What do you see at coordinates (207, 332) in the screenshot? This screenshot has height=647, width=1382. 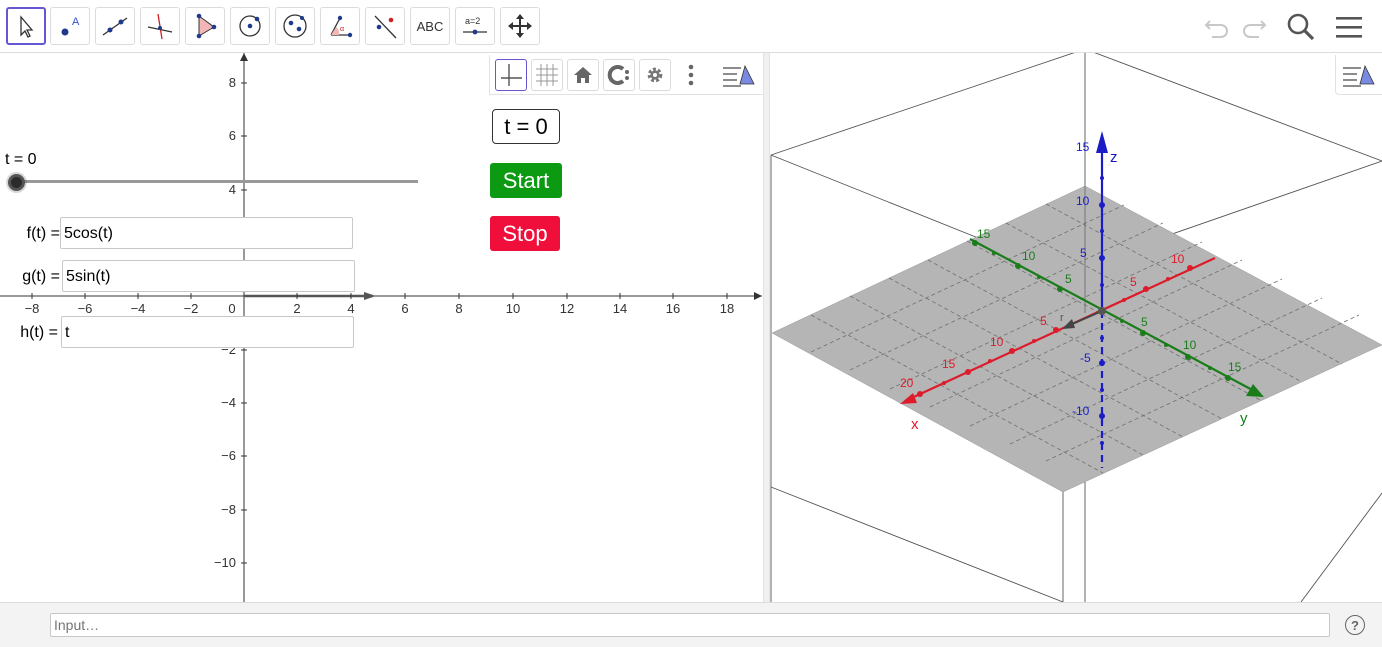 I see `h-input: t` at bounding box center [207, 332].